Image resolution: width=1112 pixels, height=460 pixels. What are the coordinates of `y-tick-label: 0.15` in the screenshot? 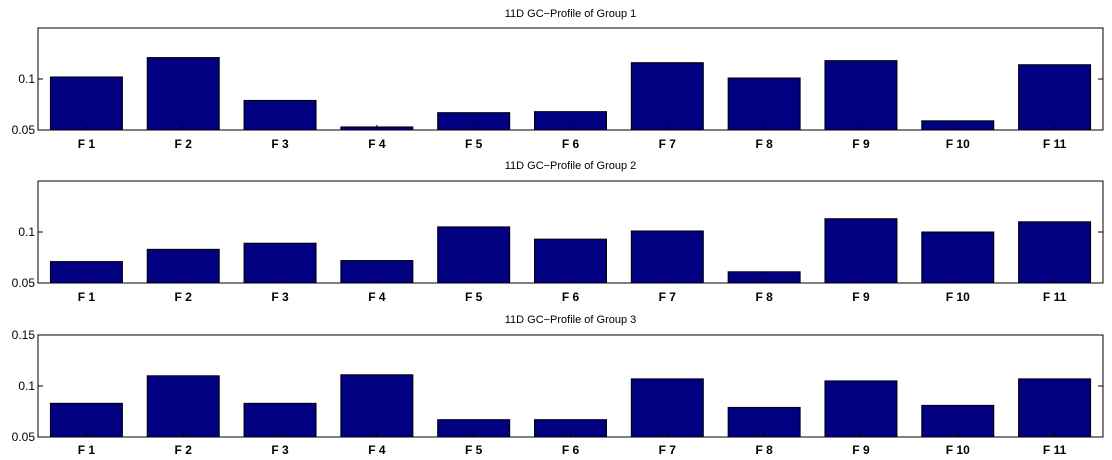 It's located at (24, 335).